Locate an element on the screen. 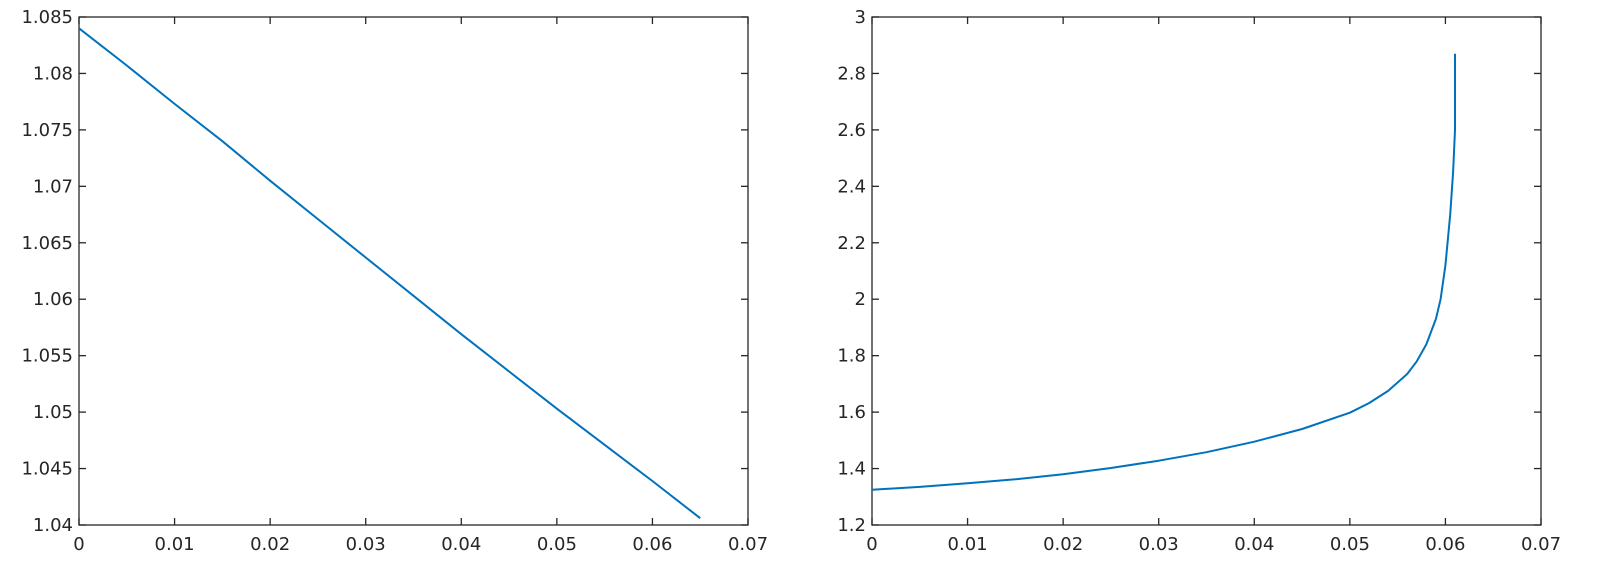 This screenshot has height=577, width=1600. y-tick-label: 2.8 is located at coordinates (851, 73).